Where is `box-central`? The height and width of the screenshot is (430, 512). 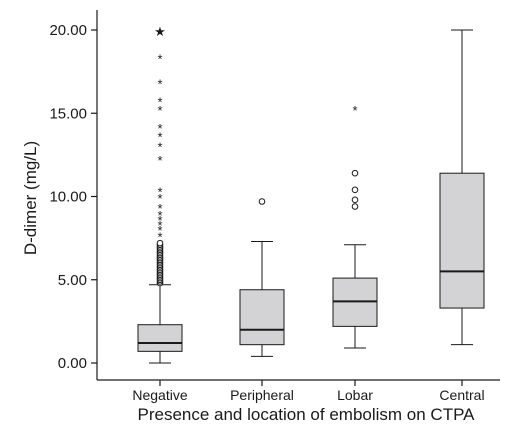 box-central is located at coordinates (462, 187).